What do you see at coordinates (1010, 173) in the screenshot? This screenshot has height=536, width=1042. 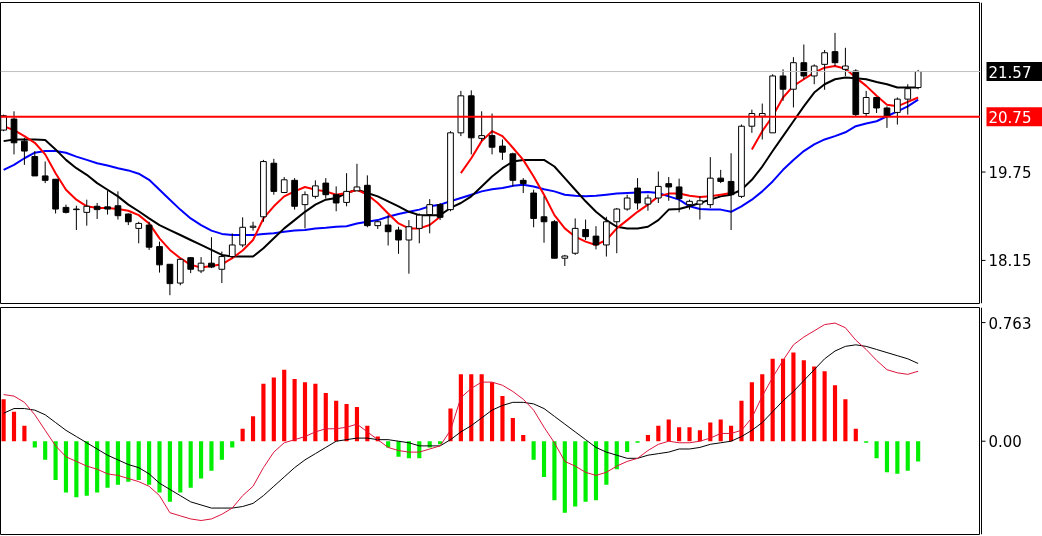 I see `y-tick-label: 19.75` at bounding box center [1010, 173].